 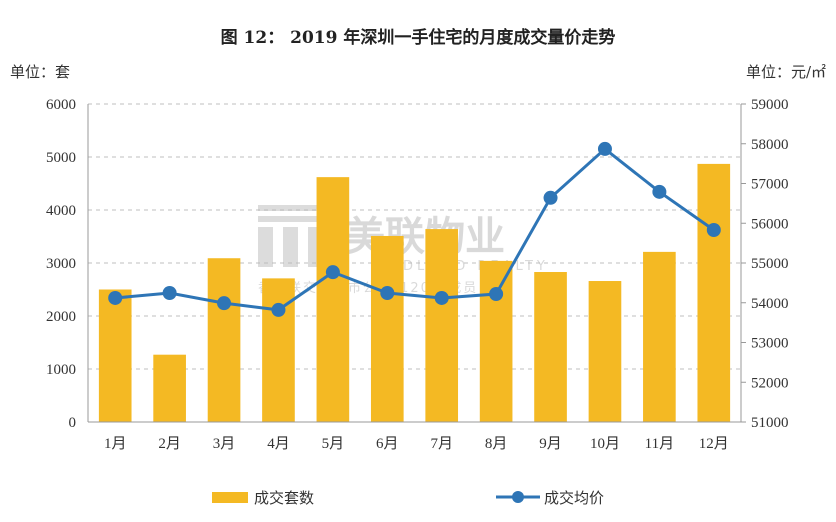 I want to click on x-tick-label: 11月, so click(x=659, y=444).